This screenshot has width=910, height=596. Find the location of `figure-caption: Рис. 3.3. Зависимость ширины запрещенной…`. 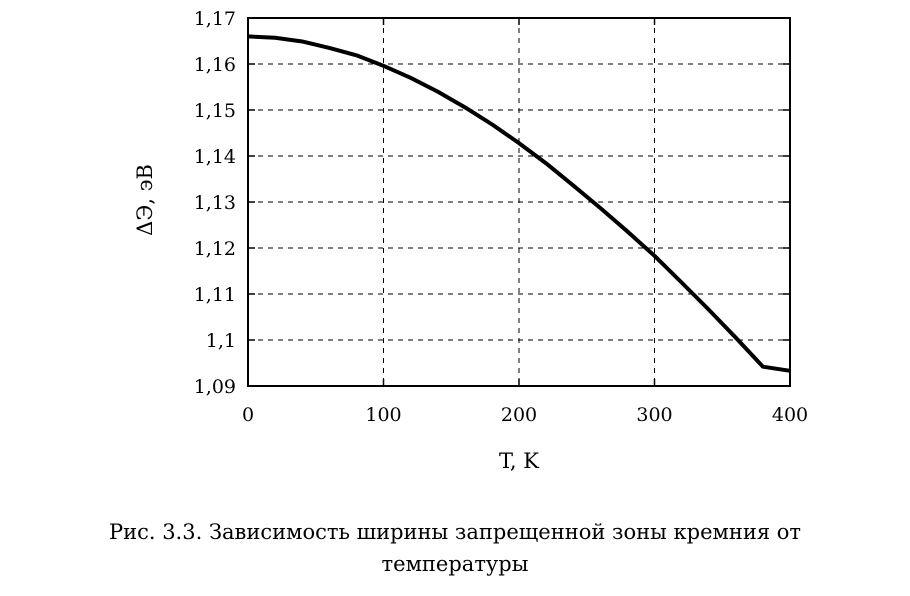

figure-caption: Рис. 3.3. Зависимость ширины запрещенной… is located at coordinates (455, 548).